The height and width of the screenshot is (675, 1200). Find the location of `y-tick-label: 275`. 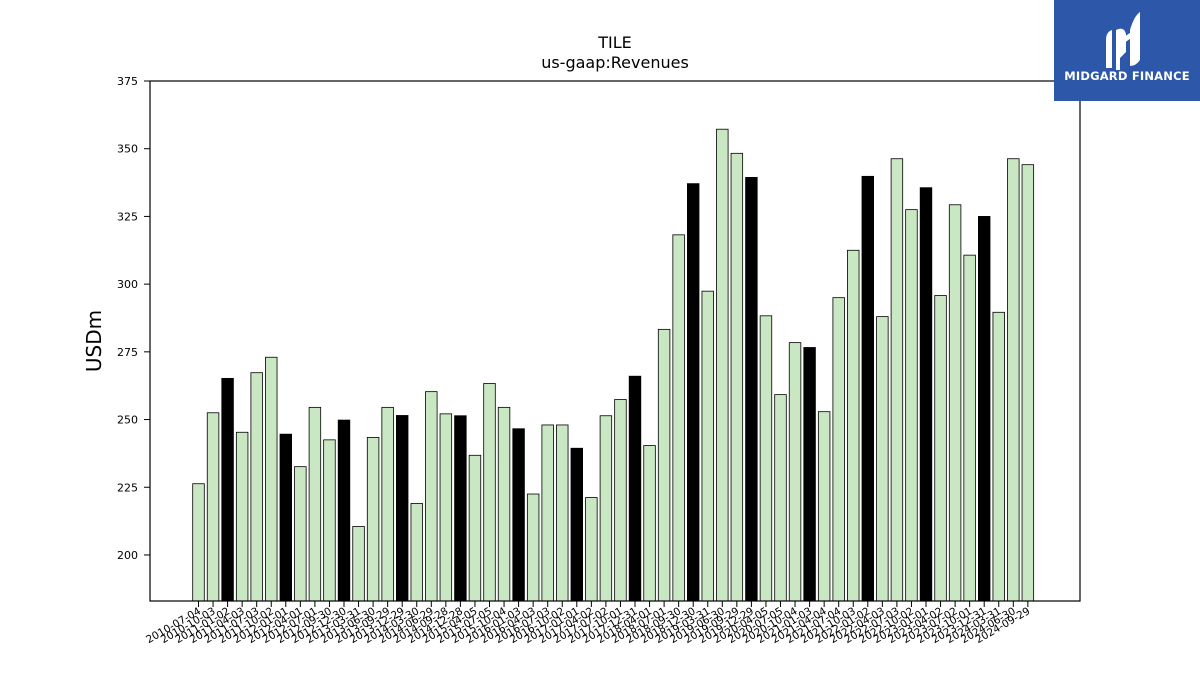

y-tick-label: 275 is located at coordinates (127, 352).